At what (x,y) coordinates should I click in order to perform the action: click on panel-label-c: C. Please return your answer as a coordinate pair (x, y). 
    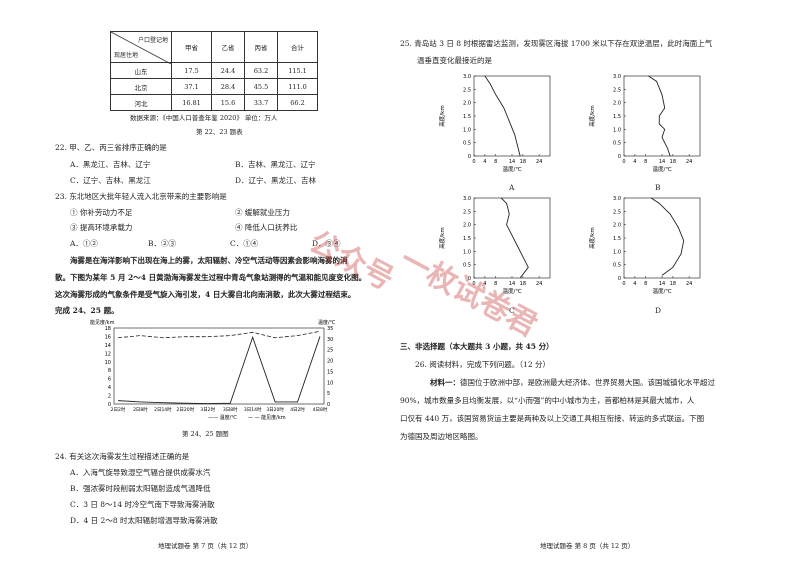
    Looking at the image, I should click on (512, 310).